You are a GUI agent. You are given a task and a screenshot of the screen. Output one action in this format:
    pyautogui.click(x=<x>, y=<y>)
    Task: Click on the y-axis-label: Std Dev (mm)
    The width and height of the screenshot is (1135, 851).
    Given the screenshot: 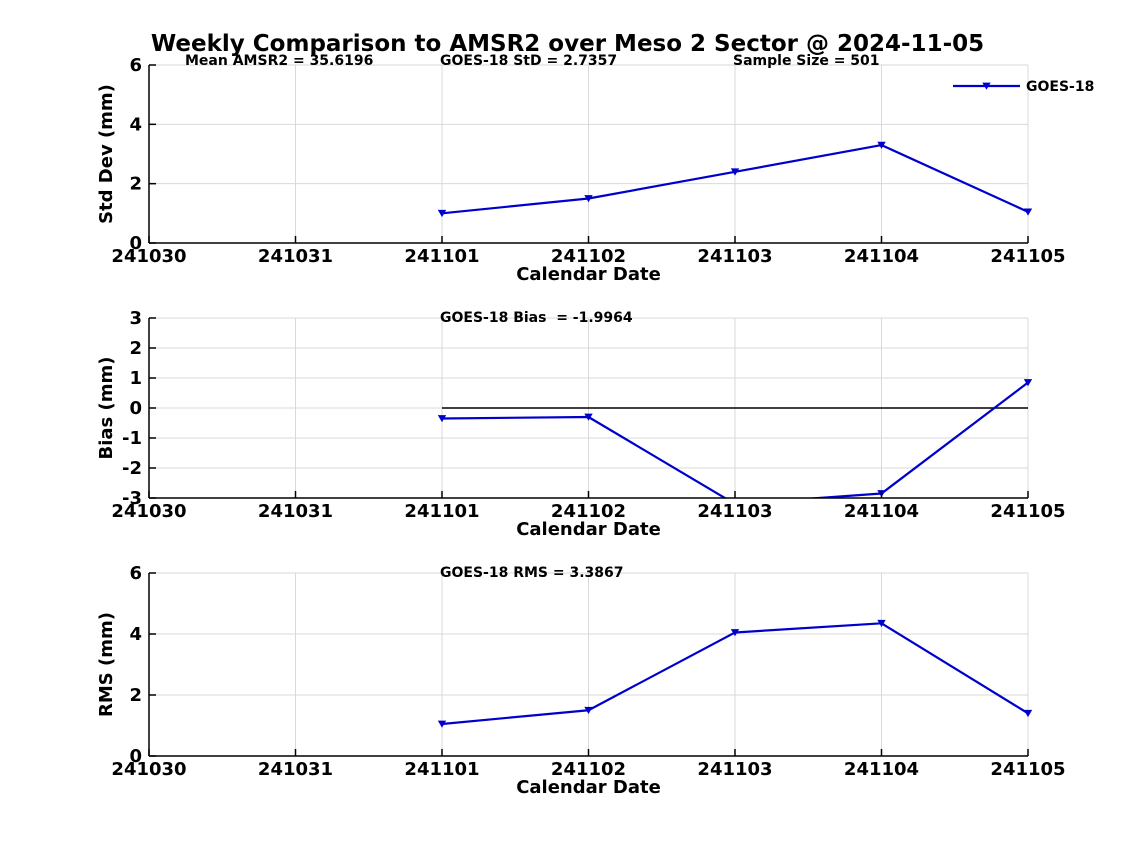 What is the action you would take?
    pyautogui.click(x=106, y=154)
    